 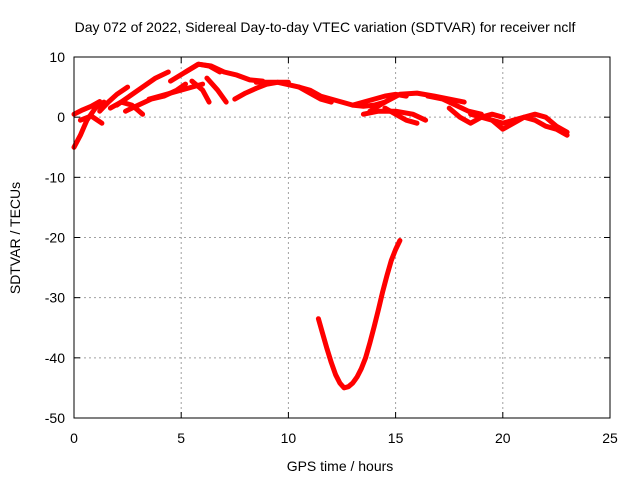 I want to click on x-tick-label: 10, so click(x=289, y=438).